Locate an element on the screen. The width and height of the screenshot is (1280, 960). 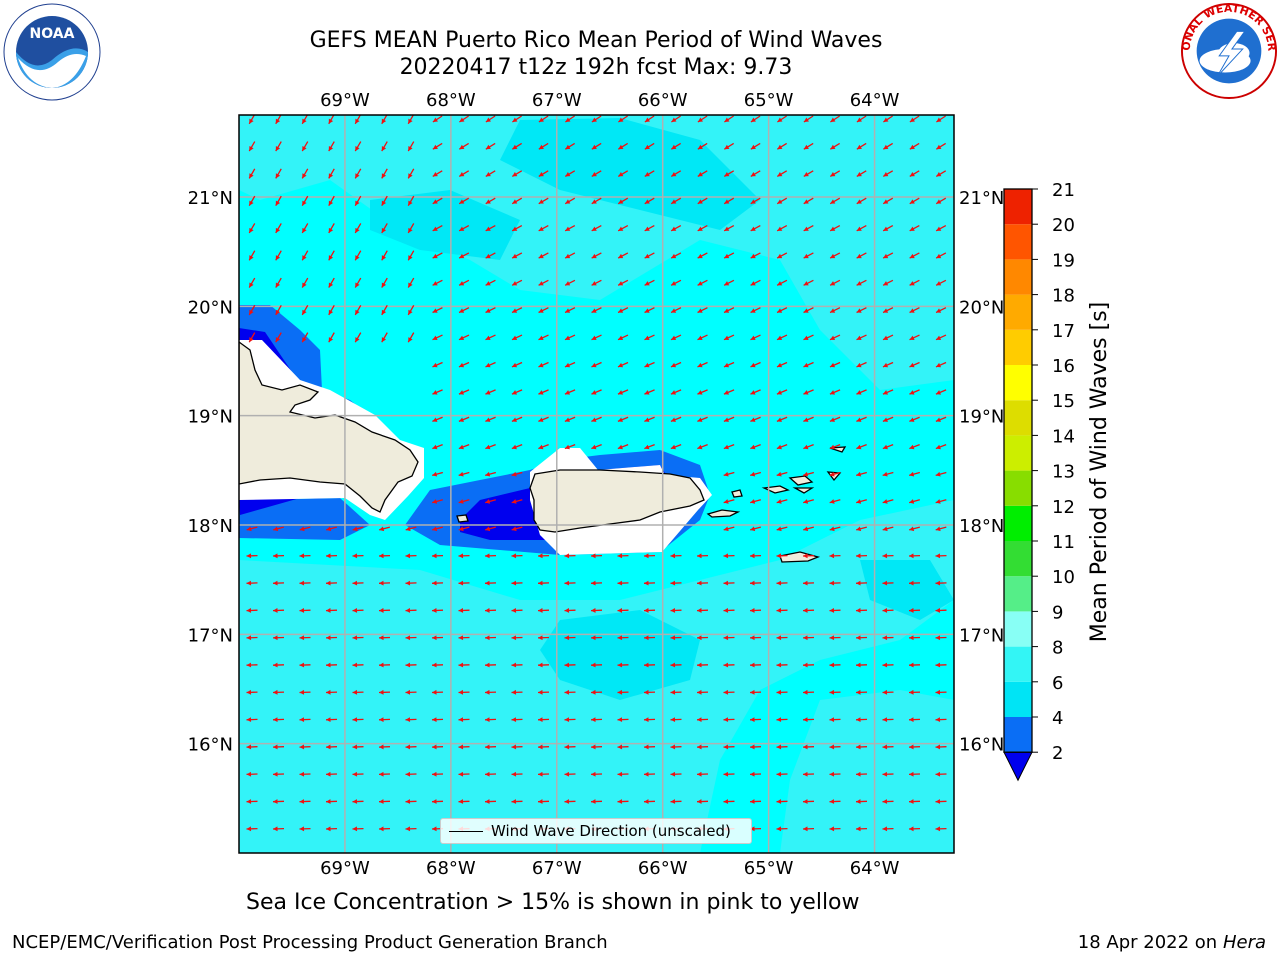
noaa-logo: NOAA is located at coordinates (52, 52).